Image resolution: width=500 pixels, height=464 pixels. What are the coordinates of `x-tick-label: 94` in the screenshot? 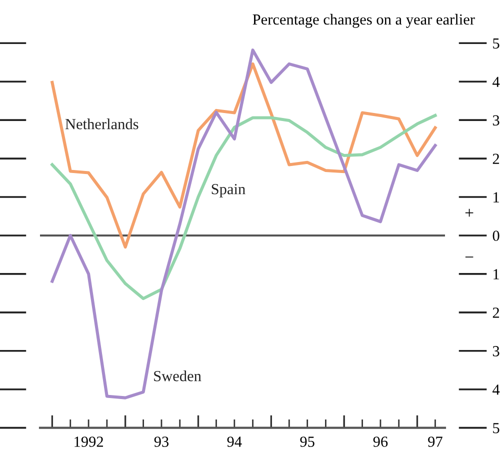 It's located at (234, 441).